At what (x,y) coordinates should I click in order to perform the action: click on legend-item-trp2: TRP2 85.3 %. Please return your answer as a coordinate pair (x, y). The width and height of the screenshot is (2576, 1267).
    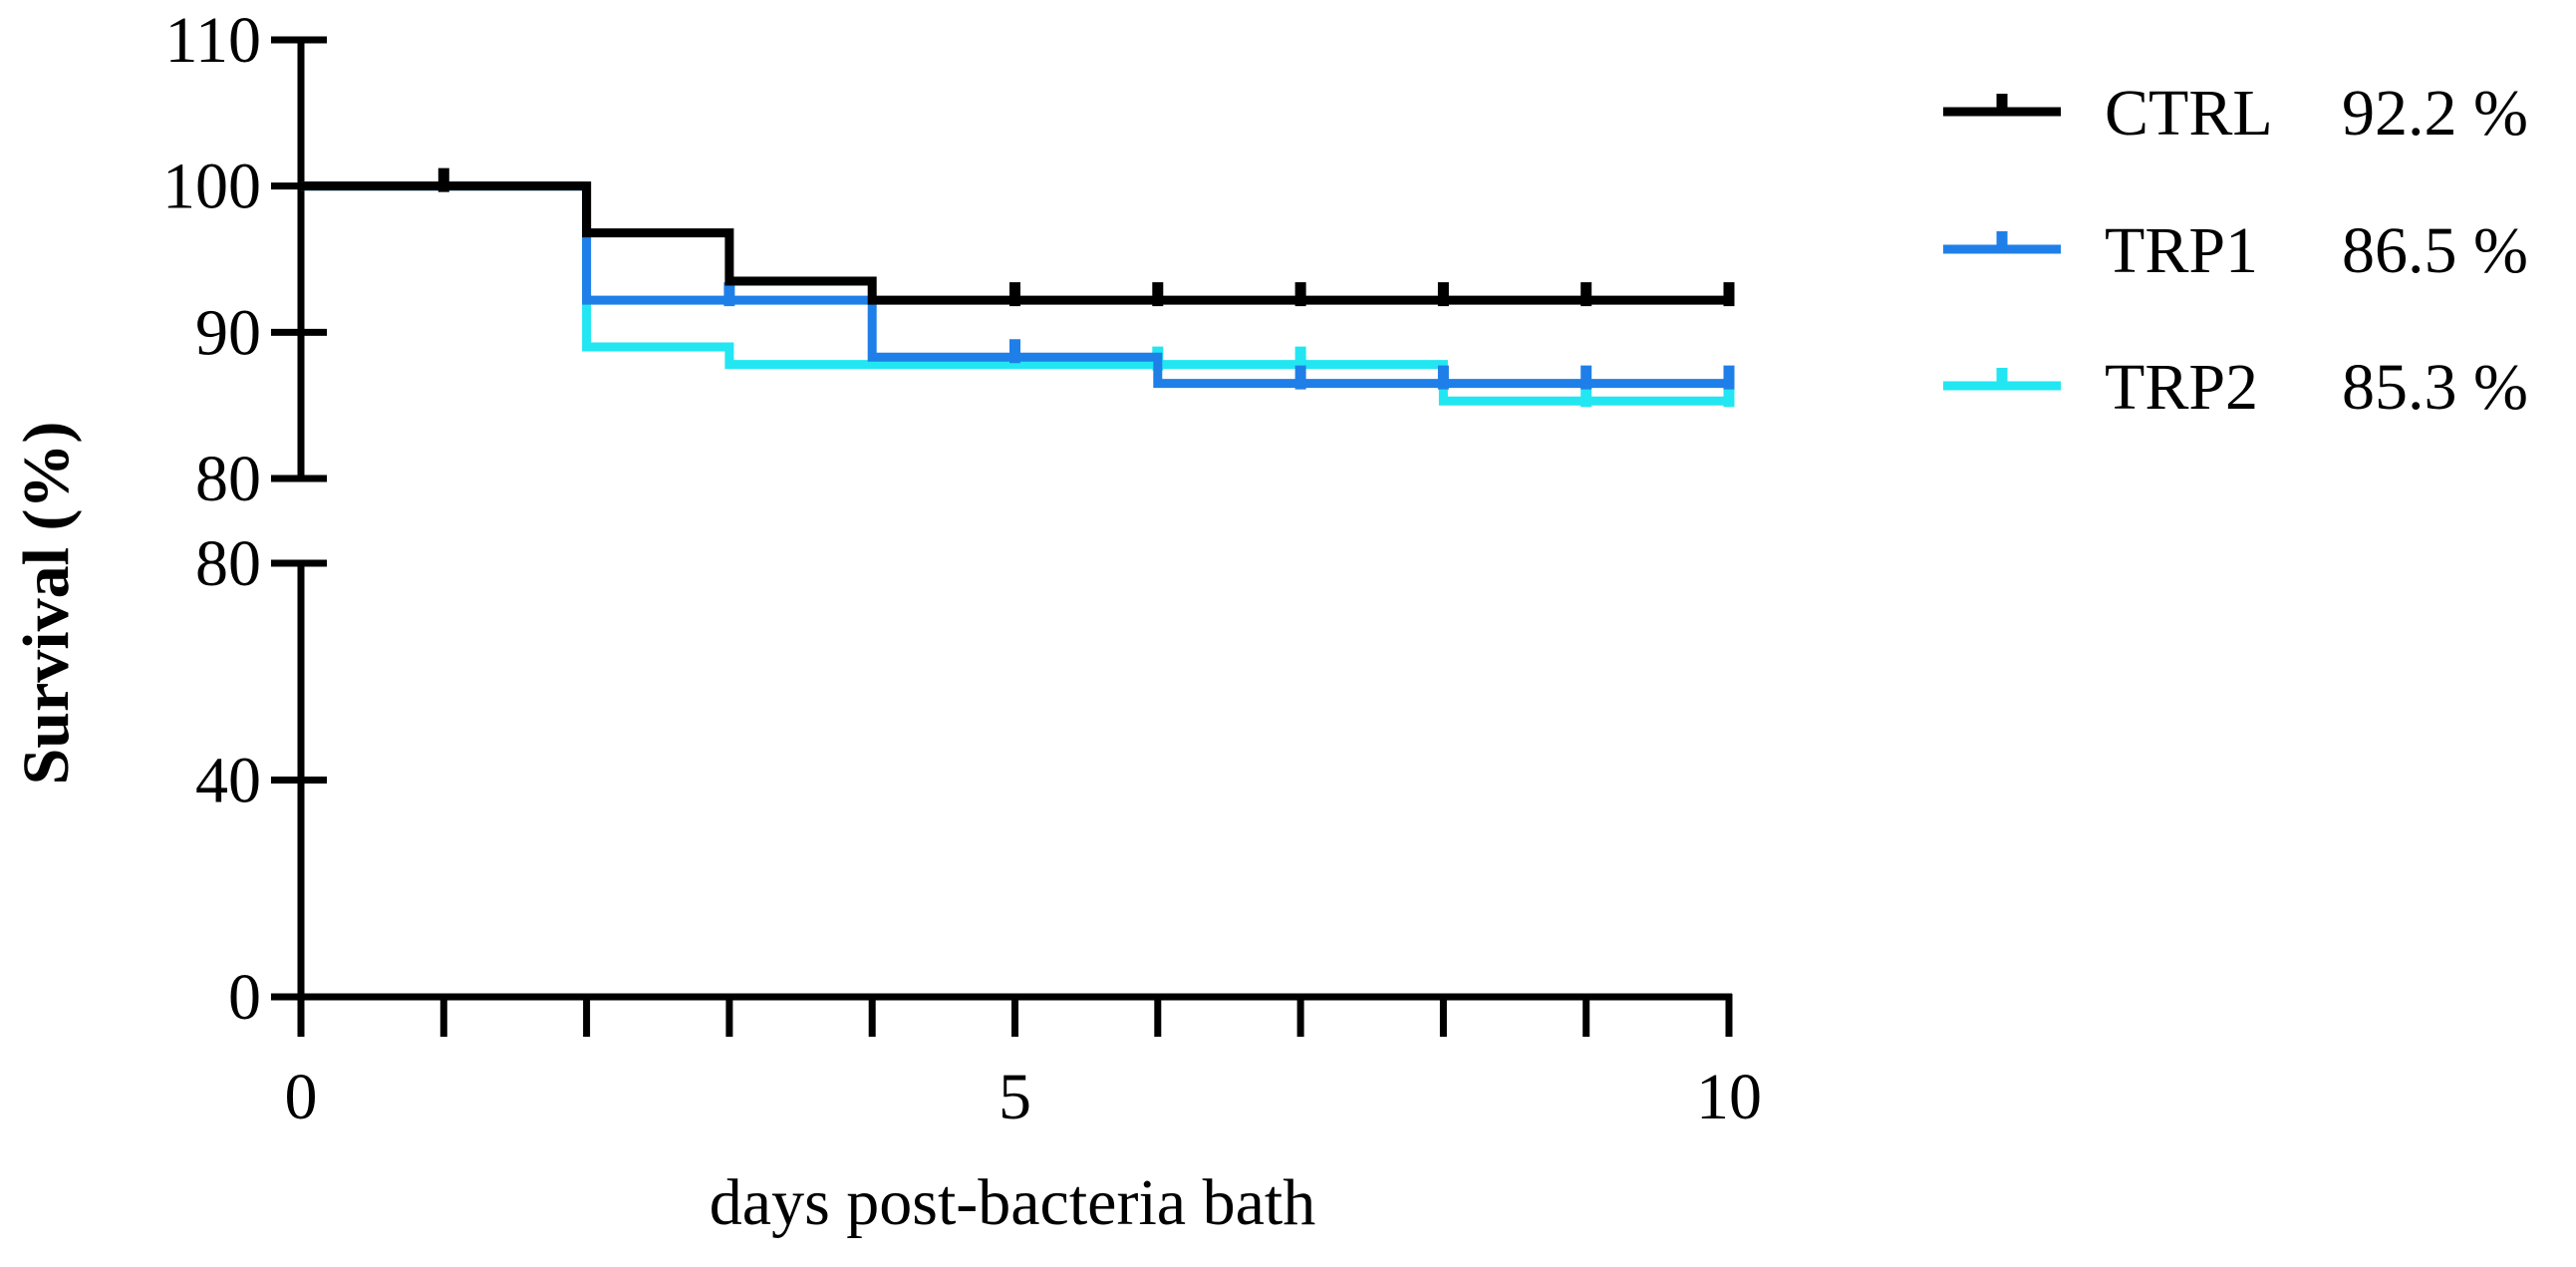
    Looking at the image, I should click on (2235, 387).